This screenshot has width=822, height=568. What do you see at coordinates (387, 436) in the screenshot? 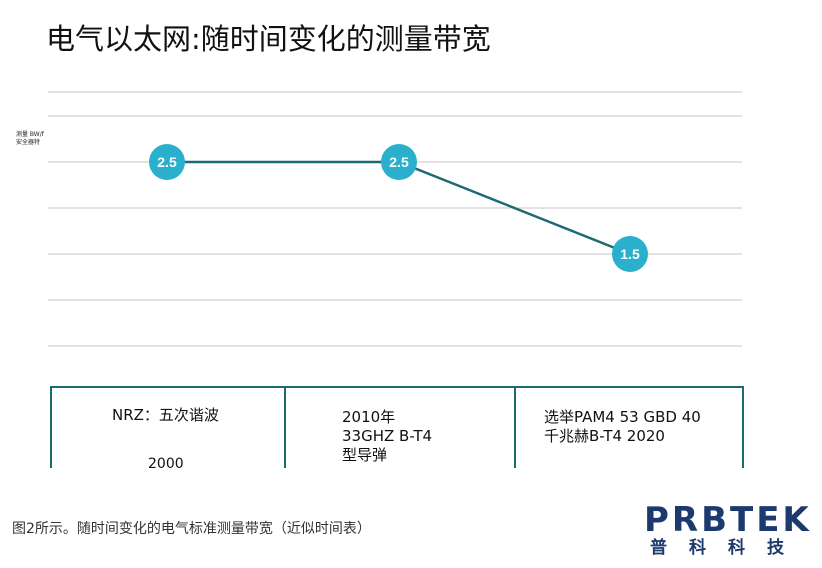
I see `era-label: 2010年 33GHZ B-T4 型导弹` at bounding box center [387, 436].